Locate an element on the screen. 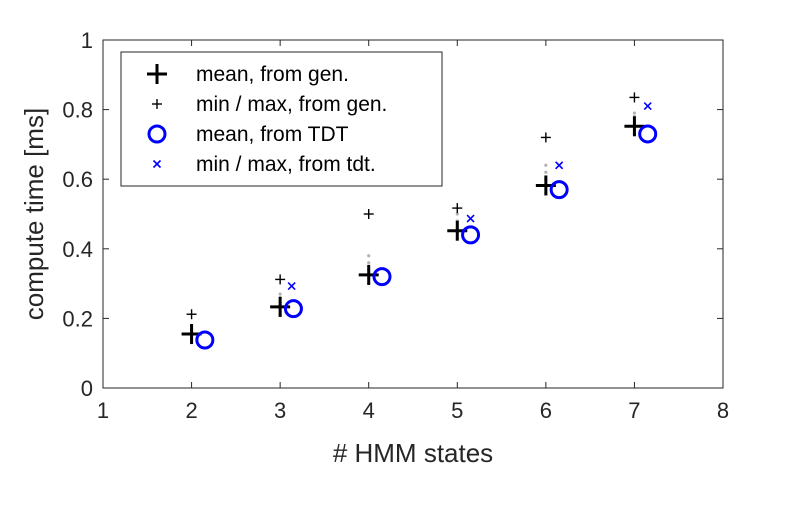 Image resolution: width=800 pixels, height=510 pixels. y-axis-label: compute time [ms] is located at coordinates (34, 214).